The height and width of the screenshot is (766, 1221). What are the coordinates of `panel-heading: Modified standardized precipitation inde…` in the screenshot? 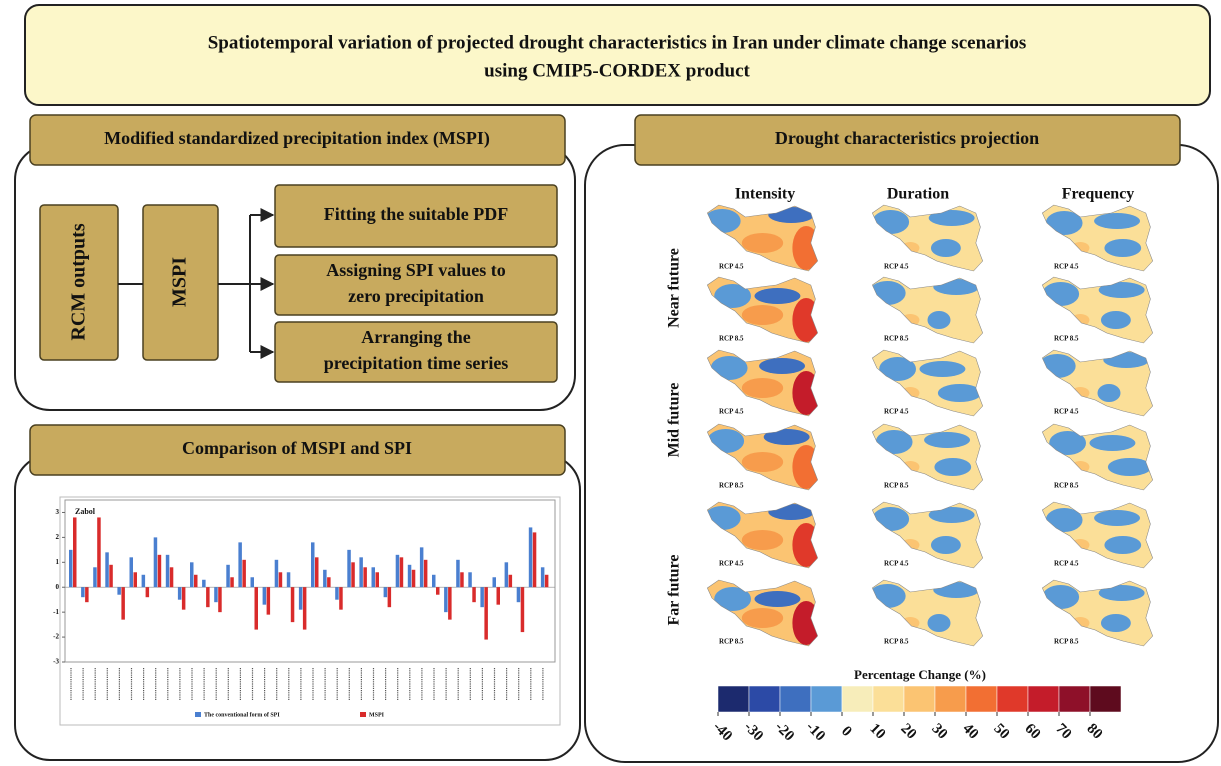 It's located at (297, 138).